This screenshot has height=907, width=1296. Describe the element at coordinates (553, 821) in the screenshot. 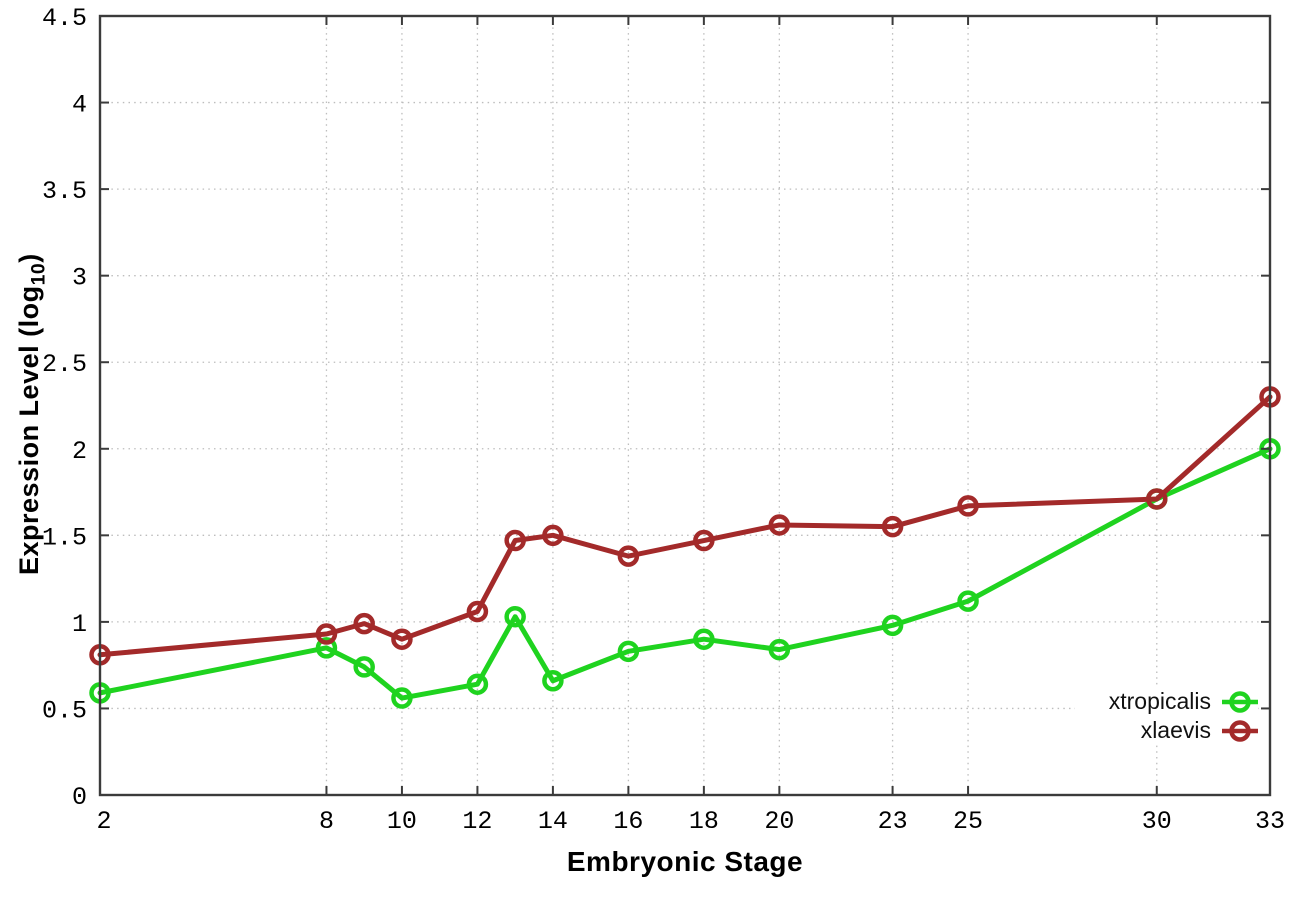

I see `x-tick-label: 14` at that location.